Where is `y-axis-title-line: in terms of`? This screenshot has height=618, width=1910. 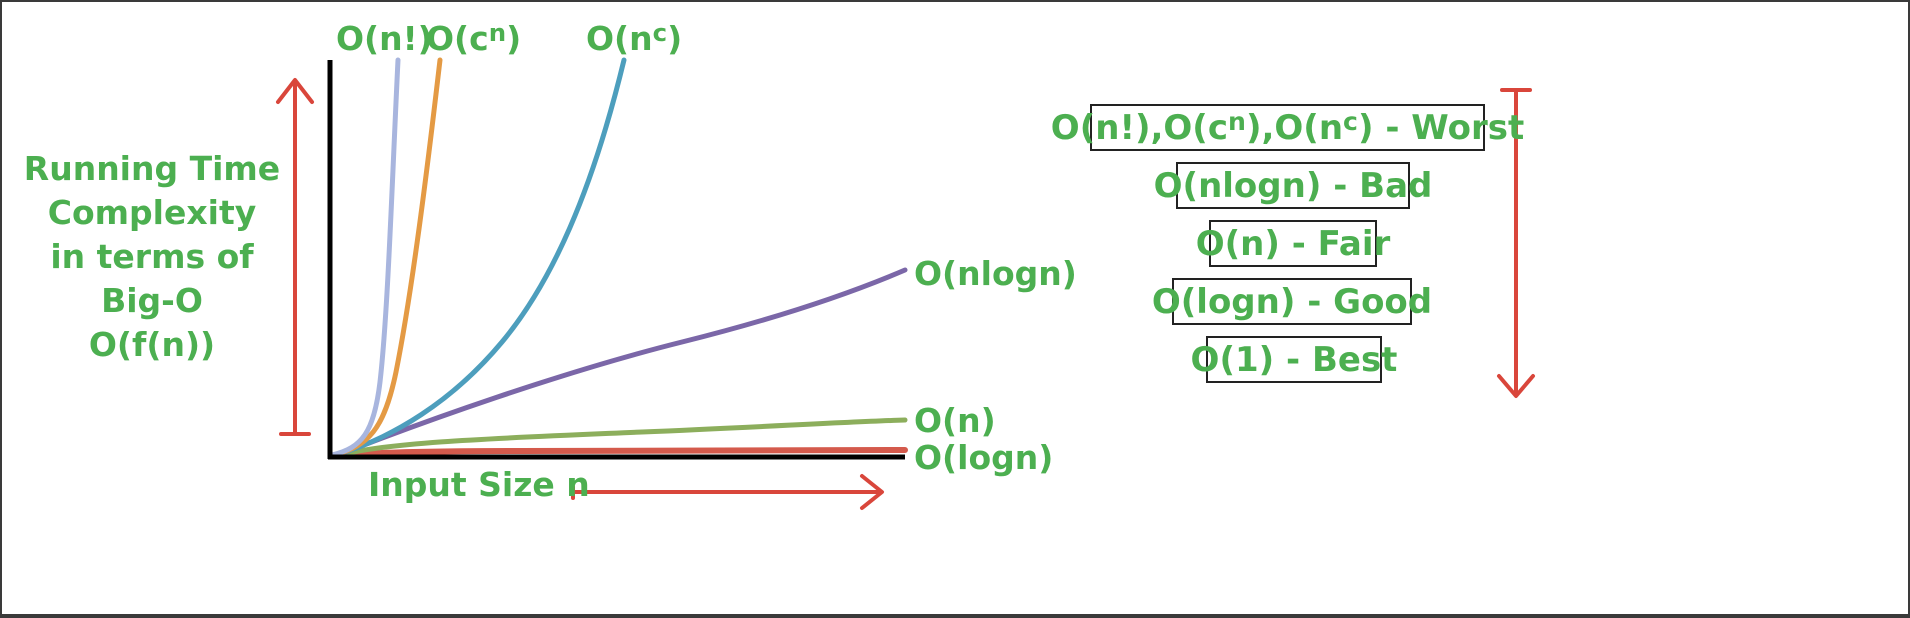
y-axis-title-line: in terms of is located at coordinates (152, 256).